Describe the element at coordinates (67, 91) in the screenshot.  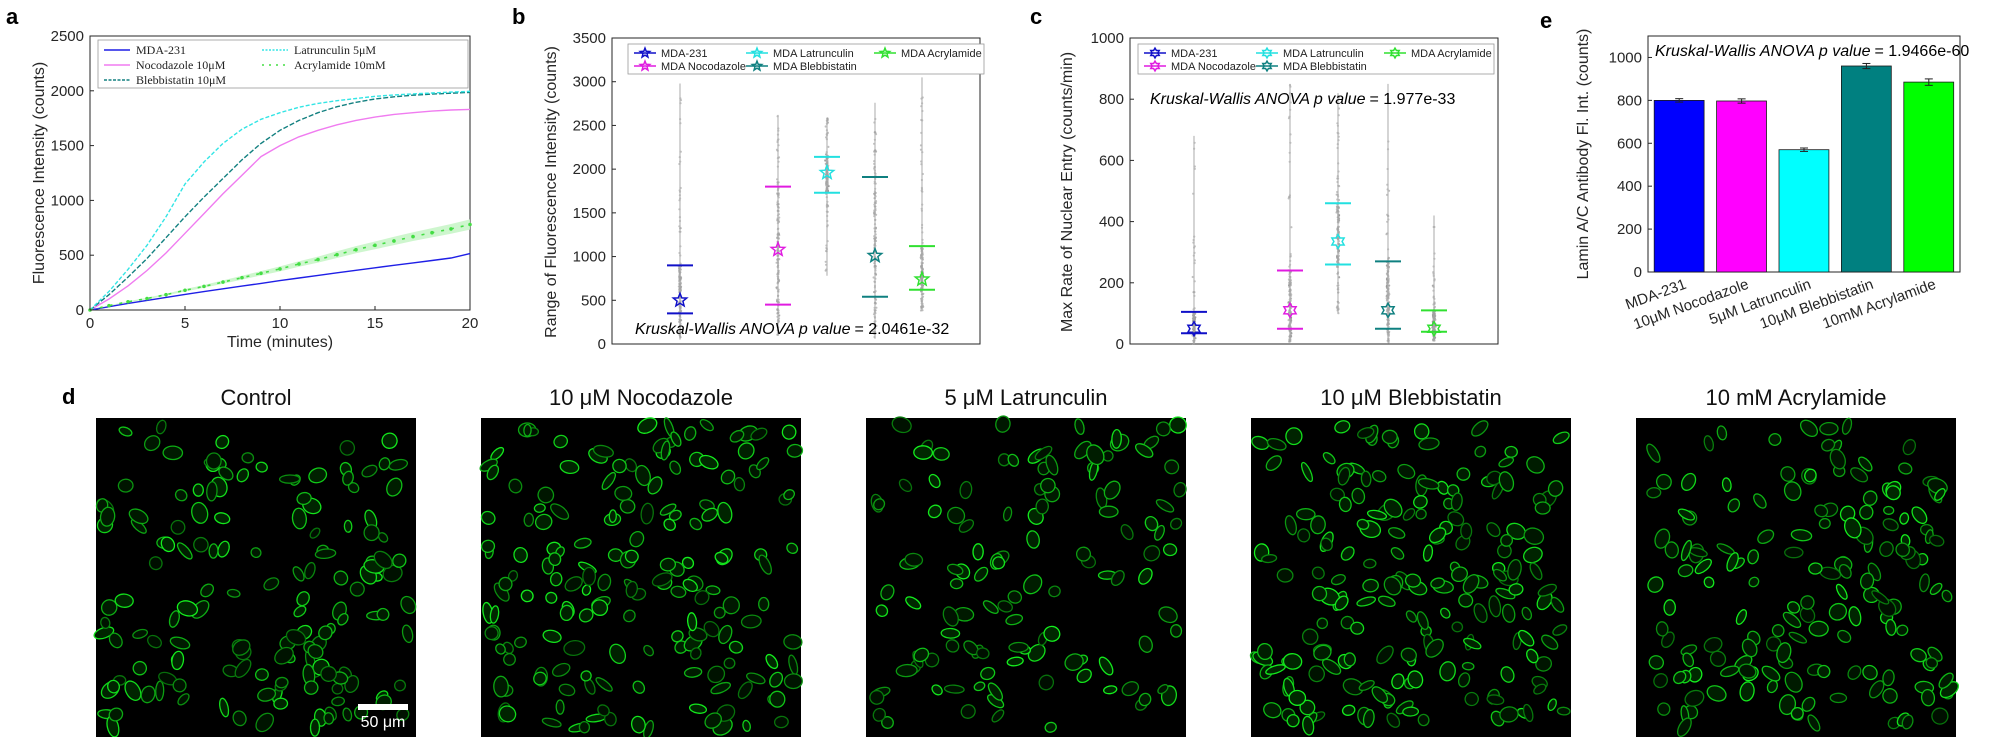
I see `y-tick-label-a: 2000` at that location.